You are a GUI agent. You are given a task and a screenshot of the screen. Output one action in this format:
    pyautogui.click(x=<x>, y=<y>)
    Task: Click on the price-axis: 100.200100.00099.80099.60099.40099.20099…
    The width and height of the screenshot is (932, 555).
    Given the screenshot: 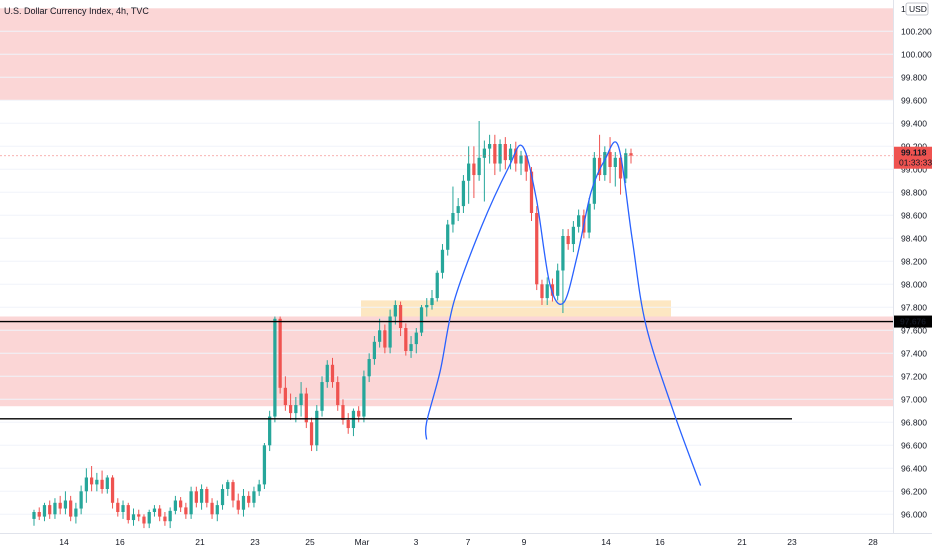 What is the action you would take?
    pyautogui.click(x=912, y=275)
    